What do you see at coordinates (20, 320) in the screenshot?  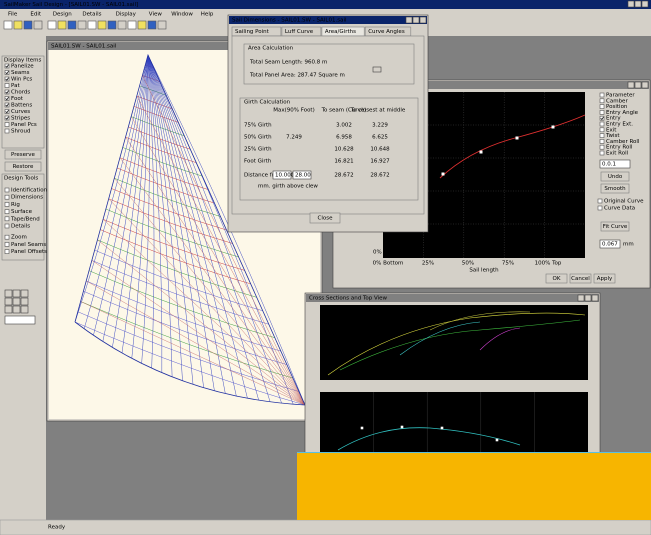 I see `nudge-field` at bounding box center [20, 320].